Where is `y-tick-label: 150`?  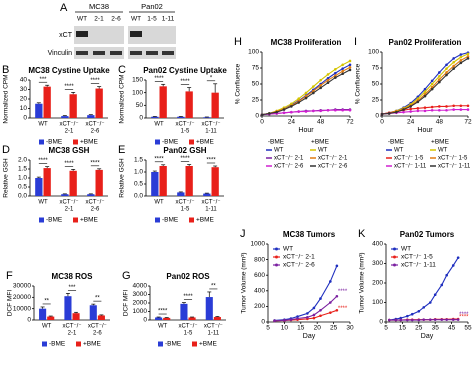
y-tick-label: 150 is located at coordinates (137, 80).